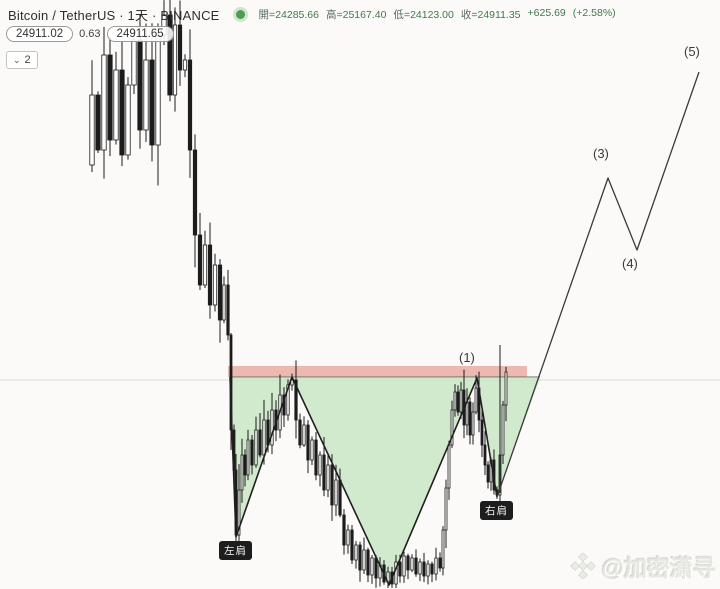  I want to click on wave-label-3: (3), so click(601, 153).